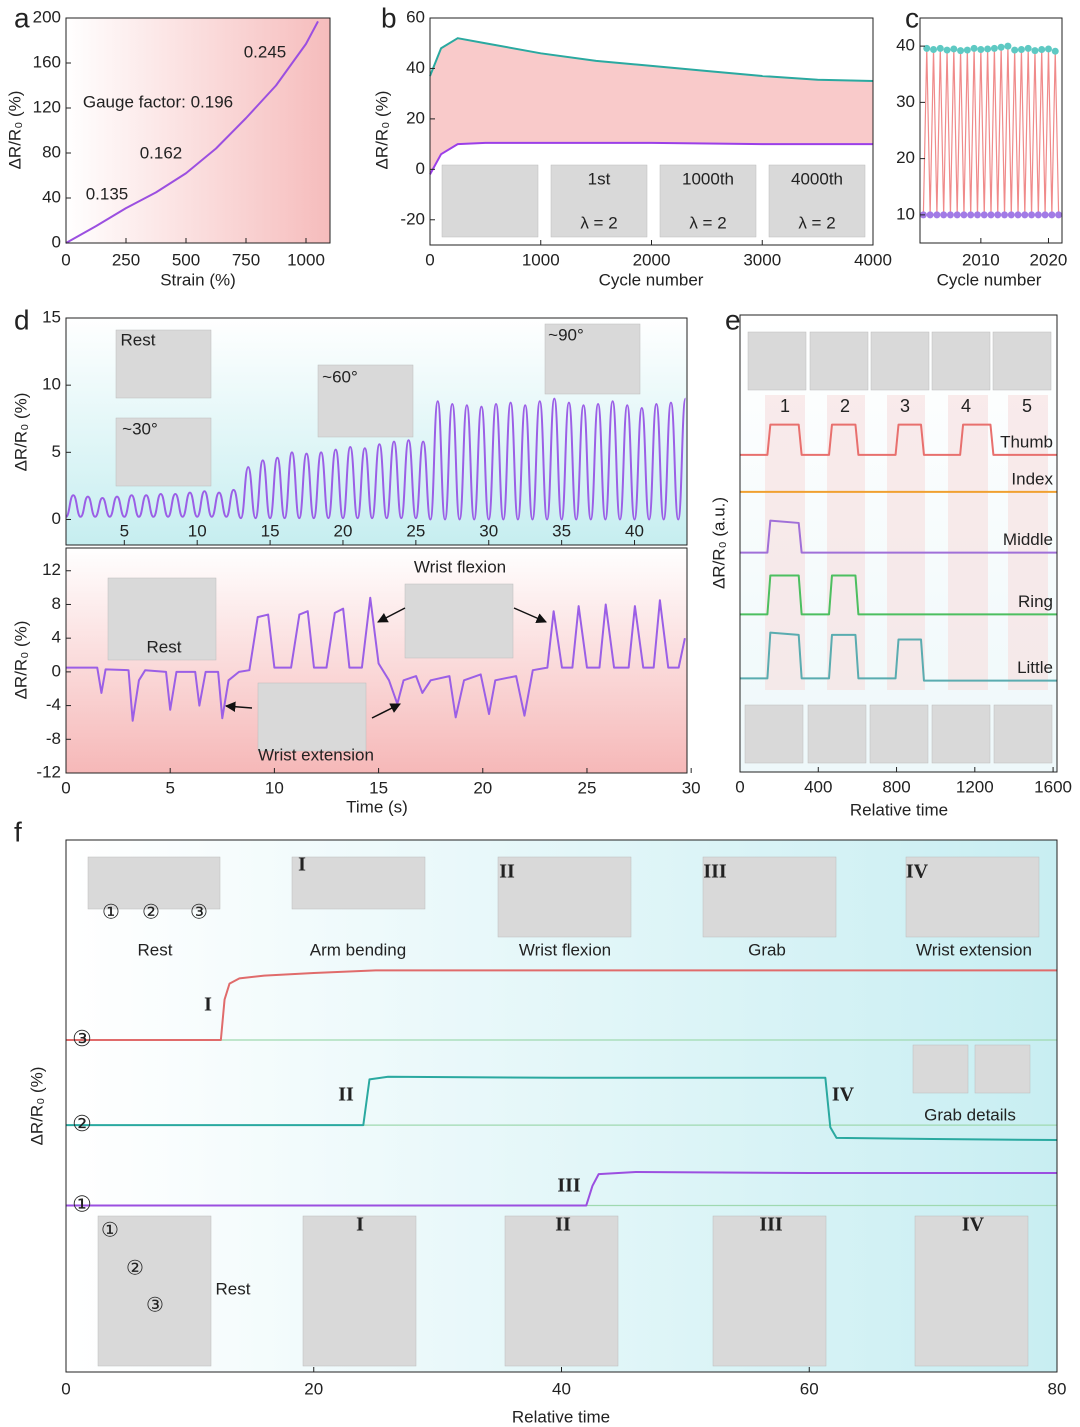  I want to click on y-tick-label: 200, so click(47, 16).